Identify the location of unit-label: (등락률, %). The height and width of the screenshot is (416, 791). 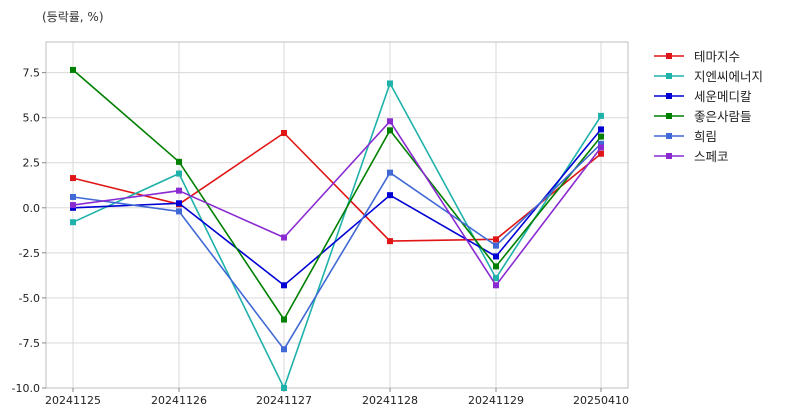
(73, 17).